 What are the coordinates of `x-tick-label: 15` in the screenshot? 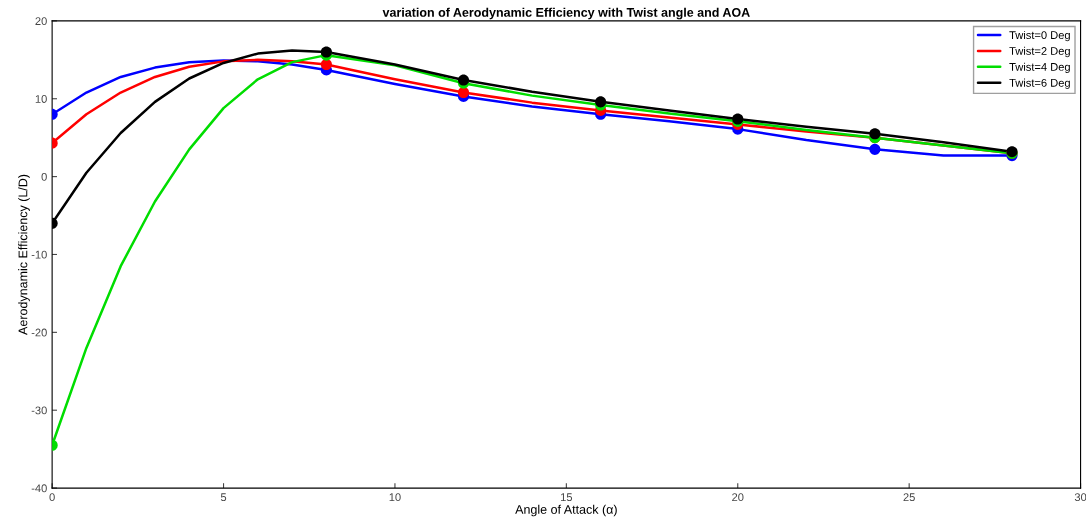 It's located at (567, 497).